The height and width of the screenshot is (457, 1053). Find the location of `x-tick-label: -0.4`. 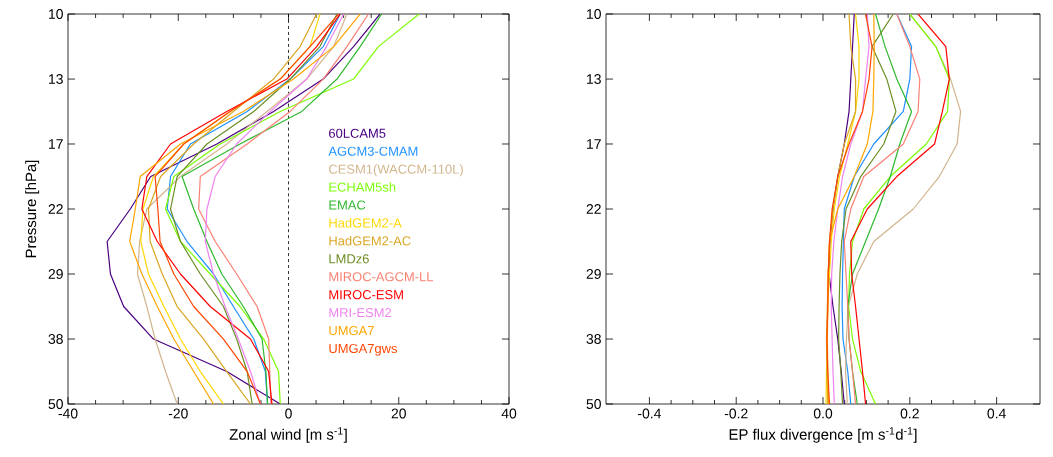

x-tick-label: -0.4 is located at coordinates (650, 413).